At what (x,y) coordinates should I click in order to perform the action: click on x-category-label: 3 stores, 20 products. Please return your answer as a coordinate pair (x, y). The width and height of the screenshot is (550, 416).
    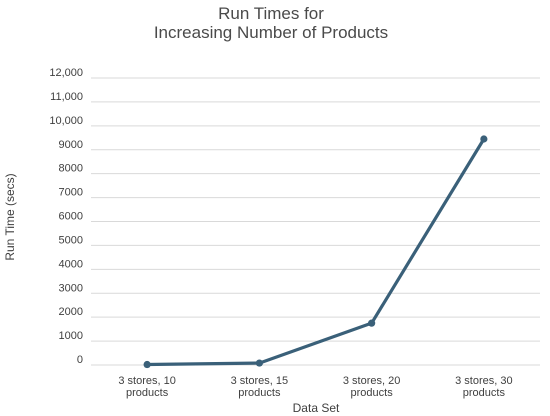
    Looking at the image, I should click on (371, 387).